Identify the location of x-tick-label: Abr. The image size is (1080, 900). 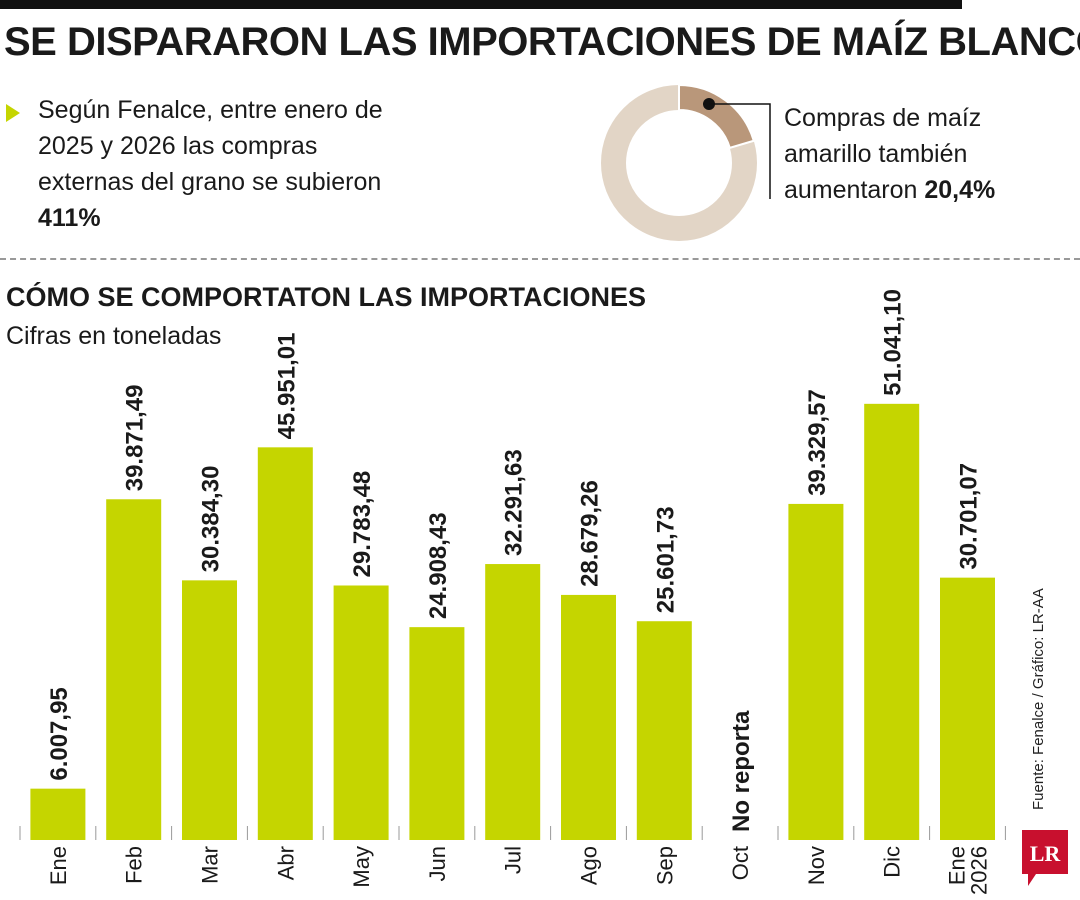
(285, 863).